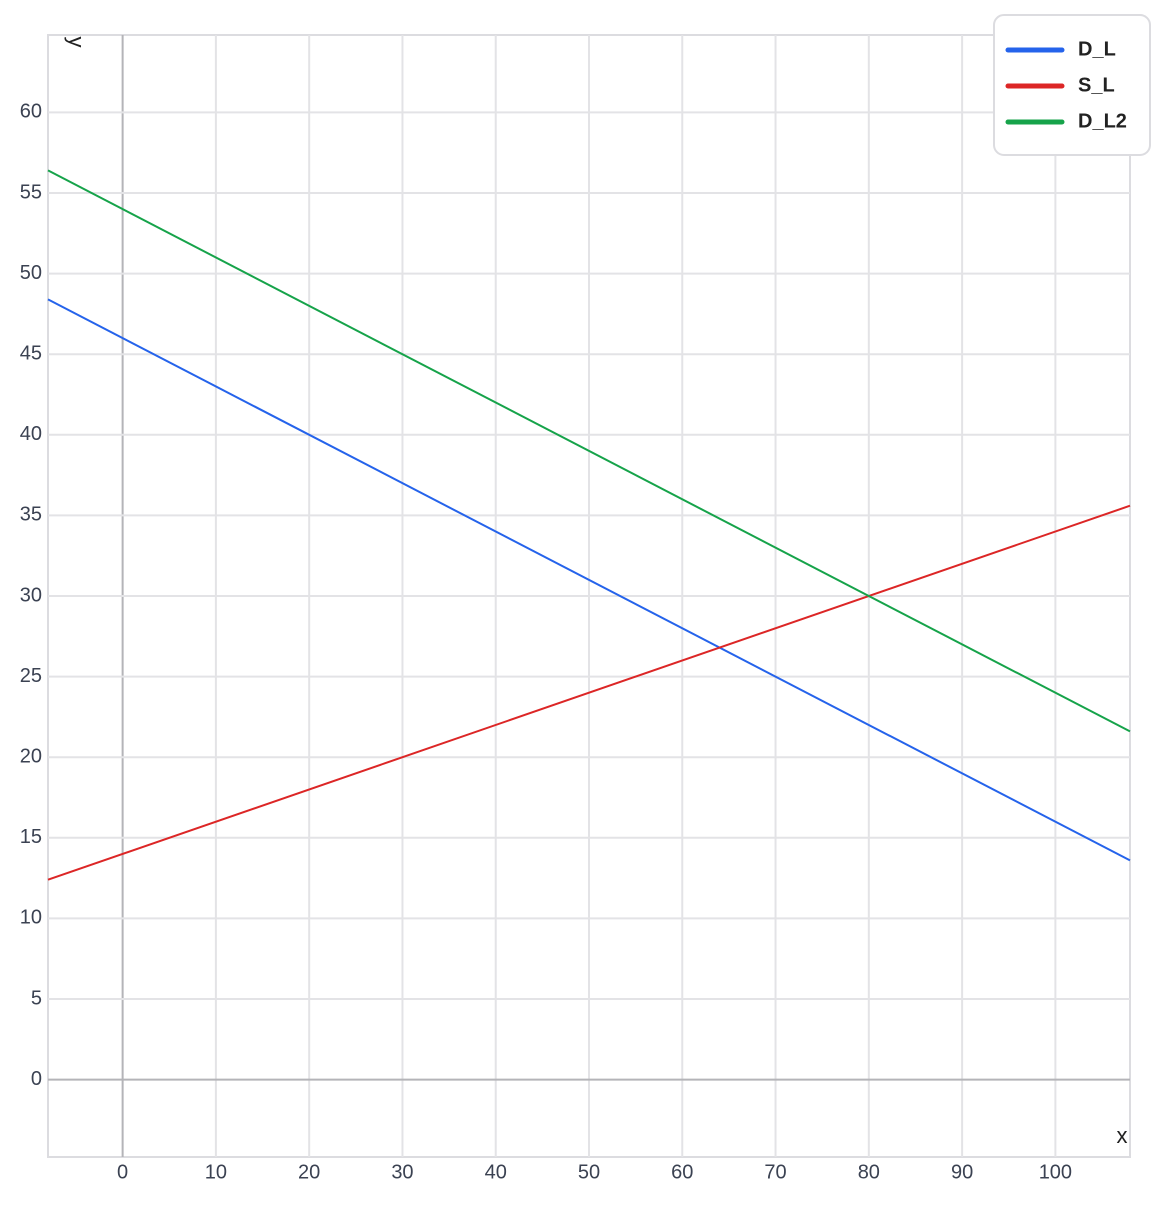 The image size is (1166, 1207). What do you see at coordinates (589, 1172) in the screenshot?
I see `x-tick-label: 50` at bounding box center [589, 1172].